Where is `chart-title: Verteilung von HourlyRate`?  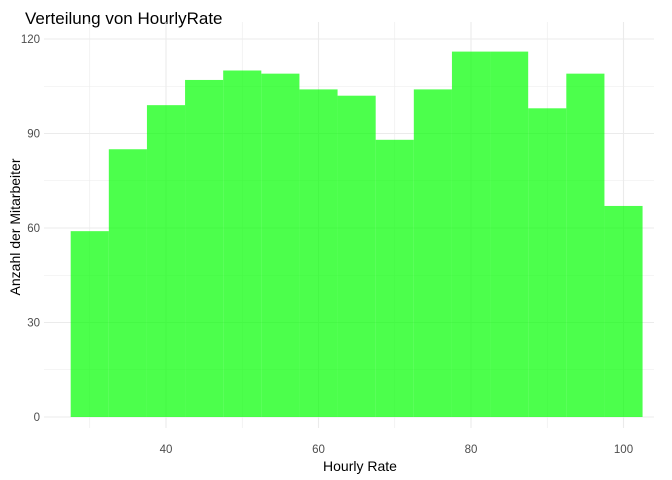
chart-title: Verteilung von HourlyRate is located at coordinates (124, 18).